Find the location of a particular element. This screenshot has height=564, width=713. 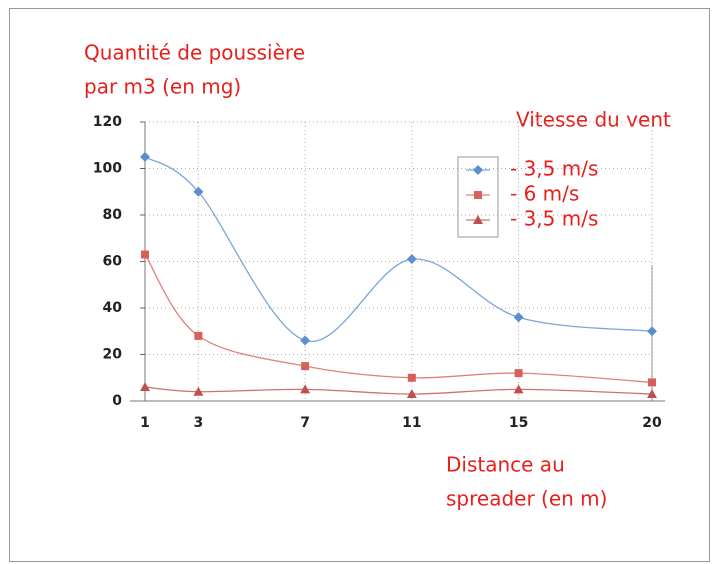

x-tick-label: 7 is located at coordinates (305, 423).